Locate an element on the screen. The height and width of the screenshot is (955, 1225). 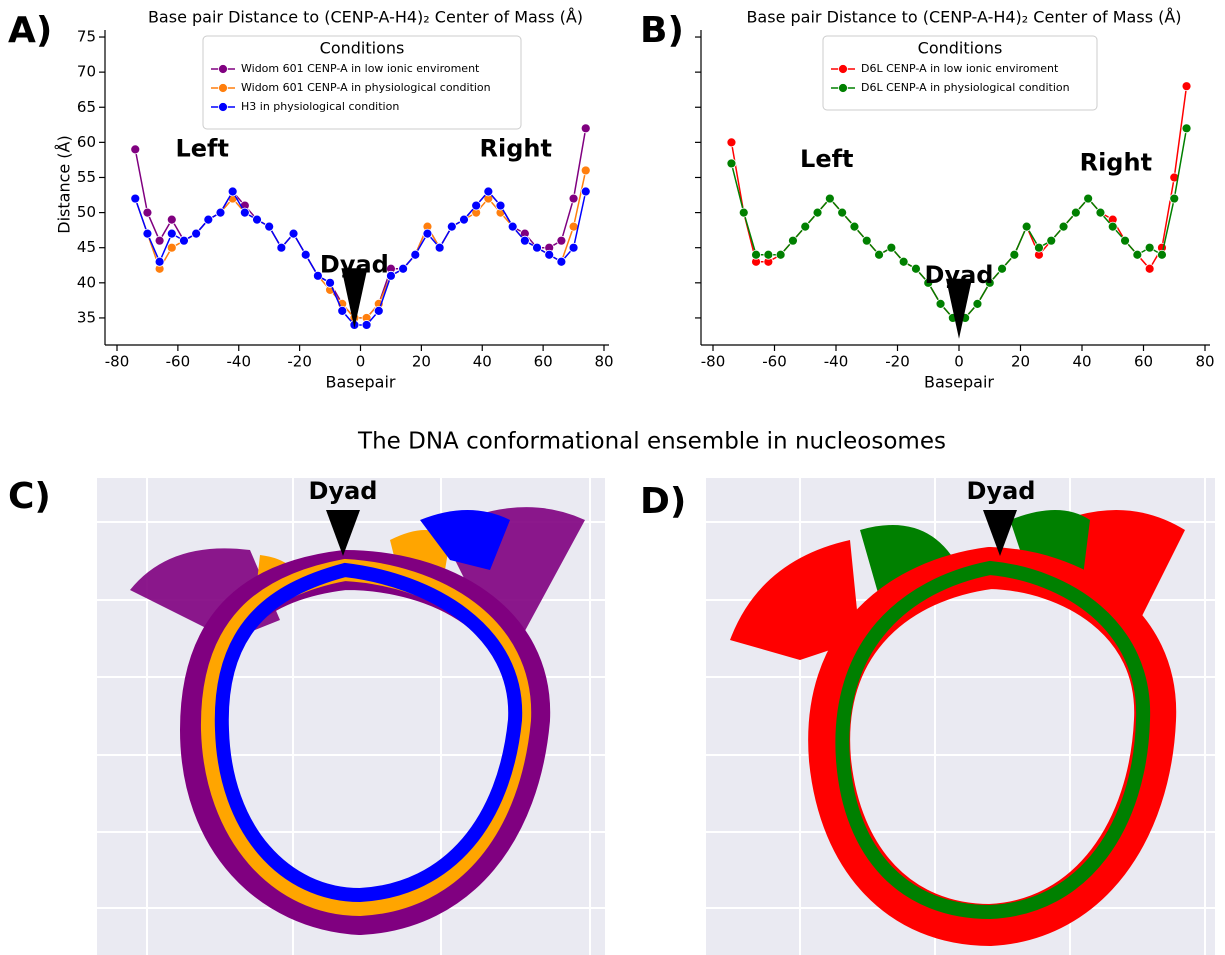
panel-label: C) is located at coordinates (29, 496).